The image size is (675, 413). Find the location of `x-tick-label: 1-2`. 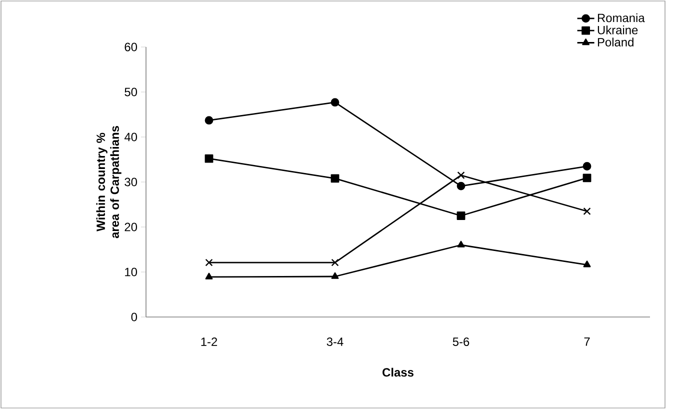

x-tick-label: 1-2 is located at coordinates (209, 342).